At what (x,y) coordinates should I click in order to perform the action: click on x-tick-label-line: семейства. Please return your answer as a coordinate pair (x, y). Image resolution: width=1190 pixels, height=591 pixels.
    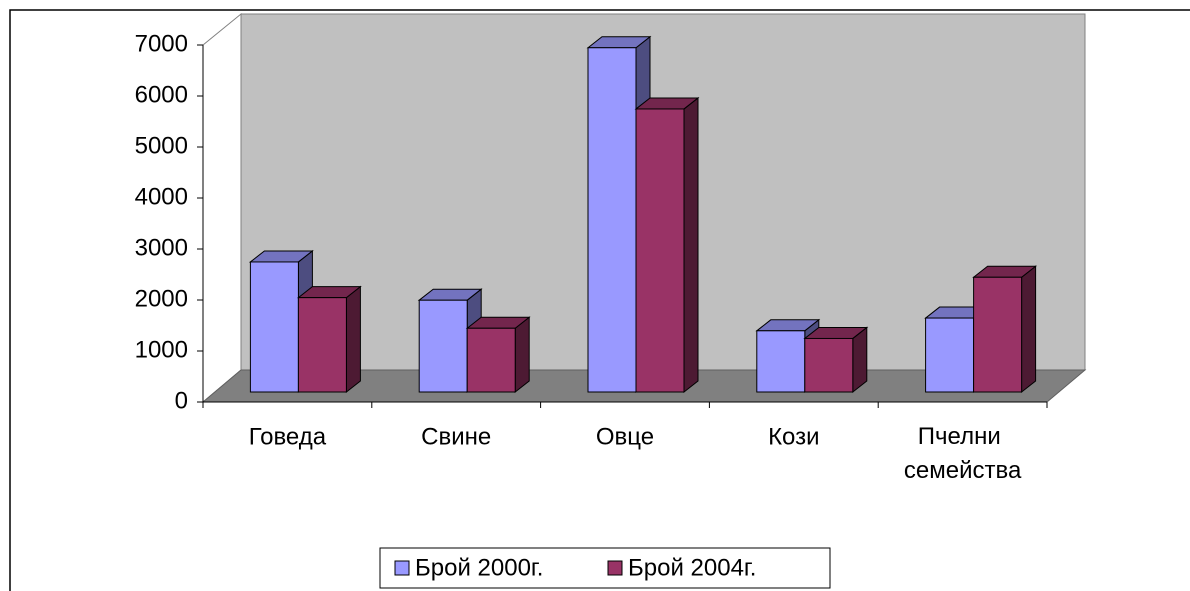
    Looking at the image, I should click on (963, 470).